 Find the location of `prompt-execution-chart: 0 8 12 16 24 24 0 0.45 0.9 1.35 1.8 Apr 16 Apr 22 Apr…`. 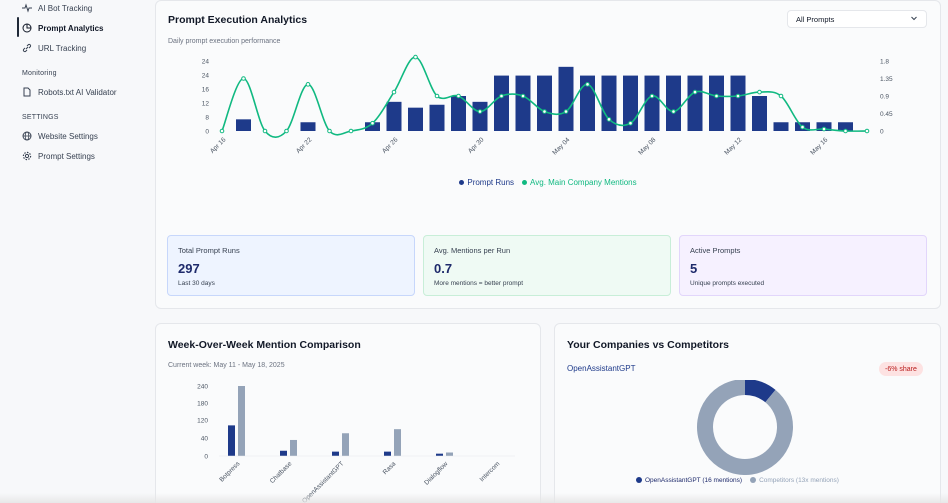

prompt-execution-chart: 0 8 12 16 24 24 0 0.45 0.9 1.35 1.8 Apr 16 Apr 22 Apr… is located at coordinates (547, 105).